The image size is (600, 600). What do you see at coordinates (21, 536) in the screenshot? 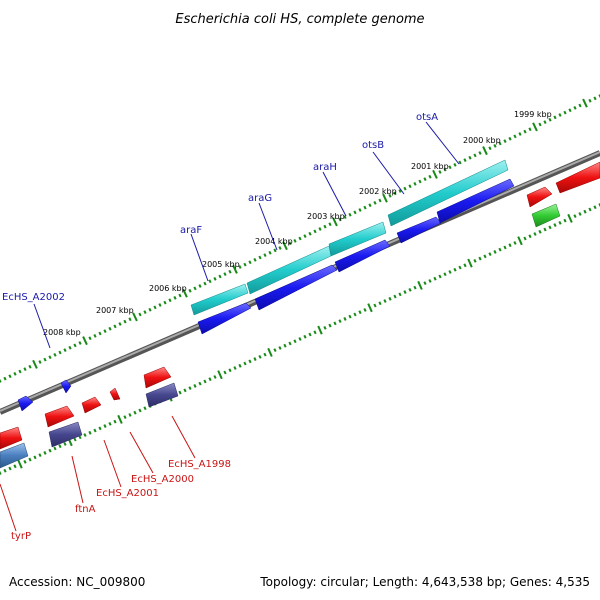
I see `gene-label-tyrP: tyrP` at bounding box center [21, 536].